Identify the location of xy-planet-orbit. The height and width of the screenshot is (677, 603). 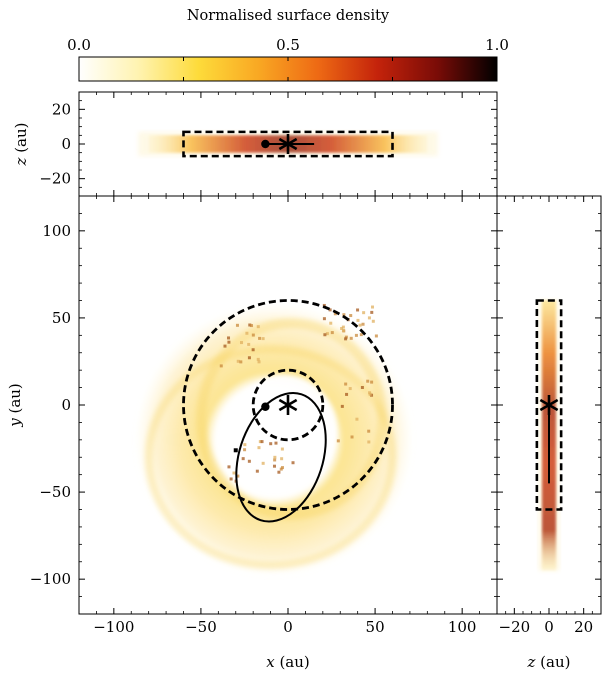
(281, 457).